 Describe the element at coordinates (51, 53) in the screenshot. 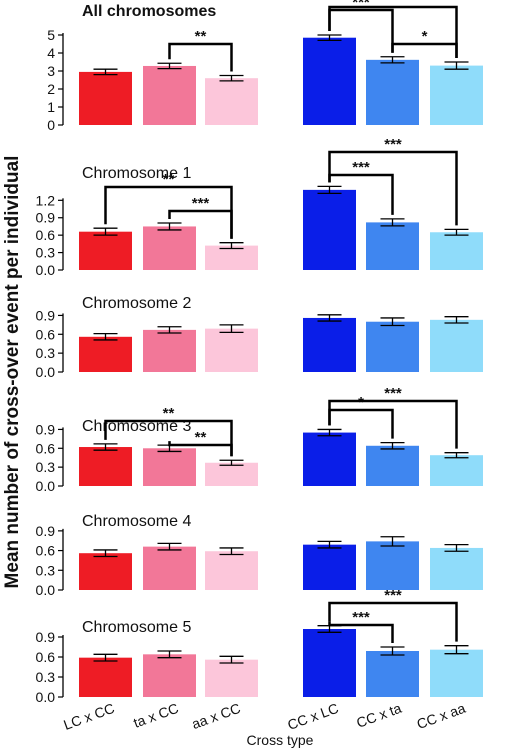

I see `y-tick-label: 4` at that location.